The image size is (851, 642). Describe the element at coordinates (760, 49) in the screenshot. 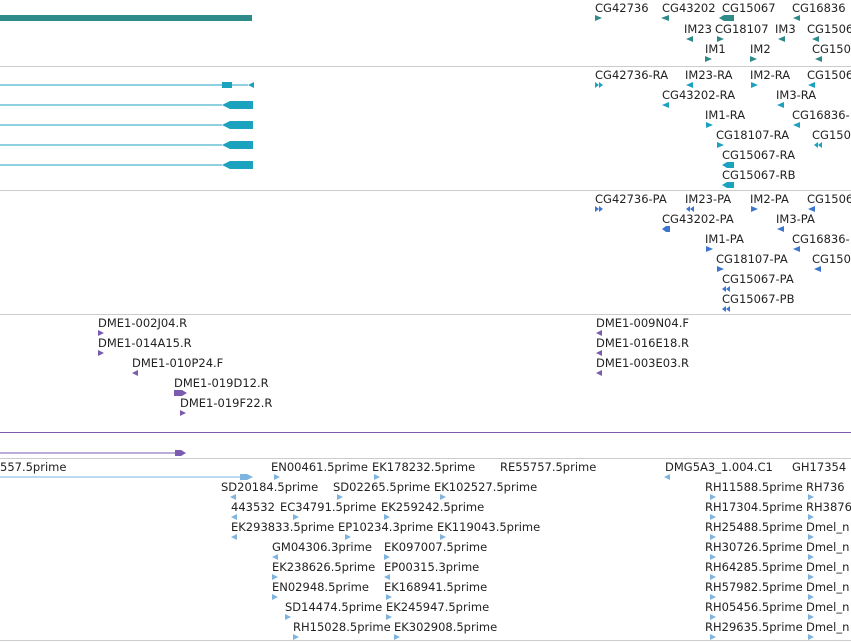

I see `gene-label: IM2` at that location.